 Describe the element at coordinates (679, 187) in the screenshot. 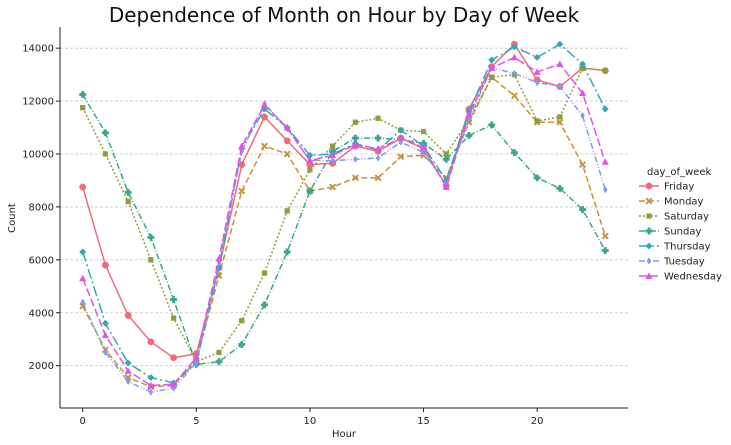

I see `legend-label-friday: Friday` at that location.